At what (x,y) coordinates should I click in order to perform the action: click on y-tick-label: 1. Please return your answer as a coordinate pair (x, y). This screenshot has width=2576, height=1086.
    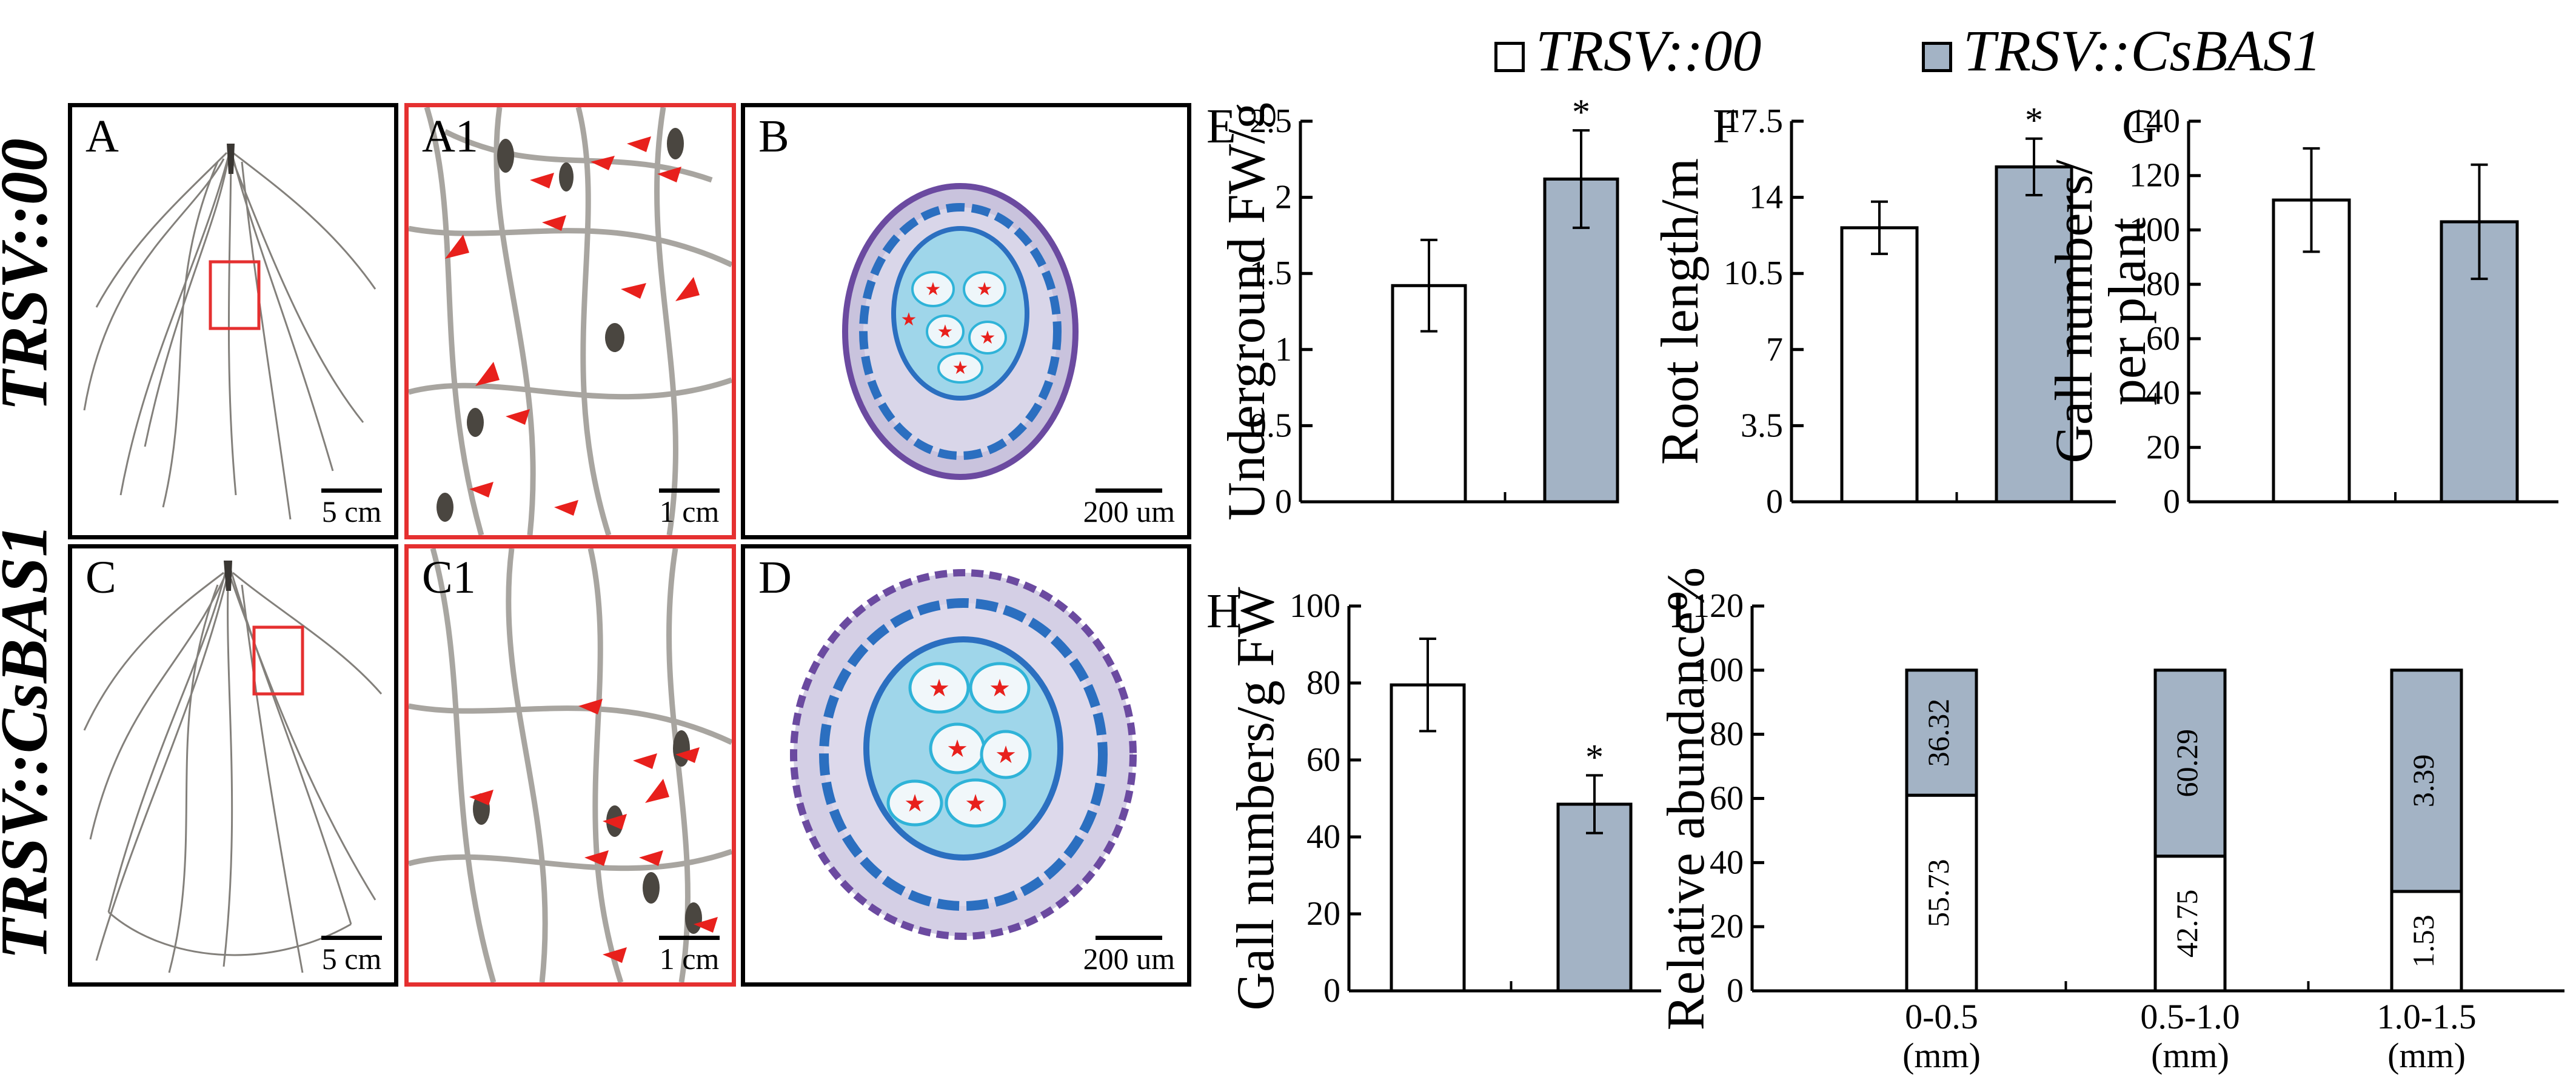
    Looking at the image, I should click on (1283, 349).